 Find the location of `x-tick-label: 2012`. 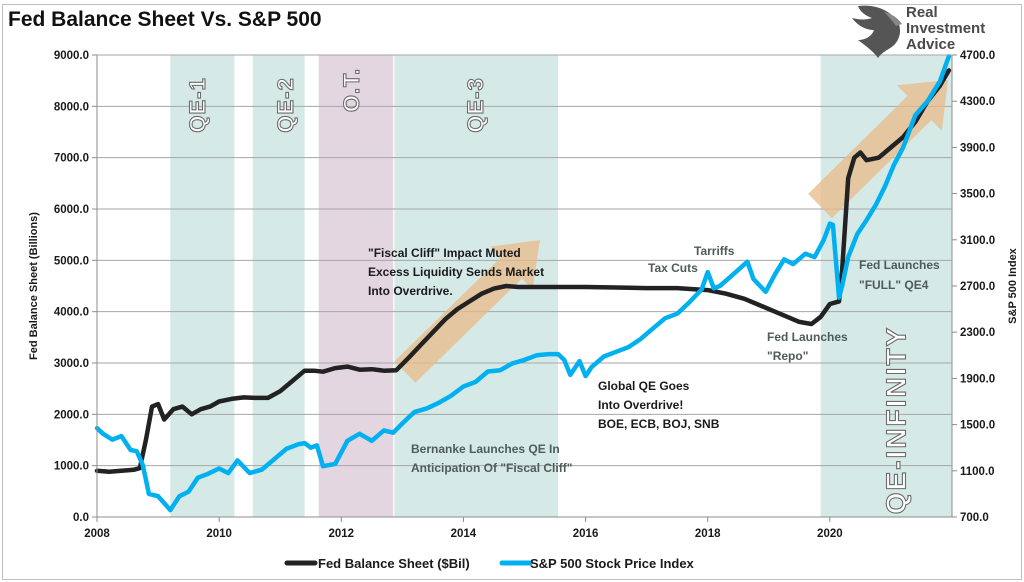

x-tick-label: 2012 is located at coordinates (341, 534).